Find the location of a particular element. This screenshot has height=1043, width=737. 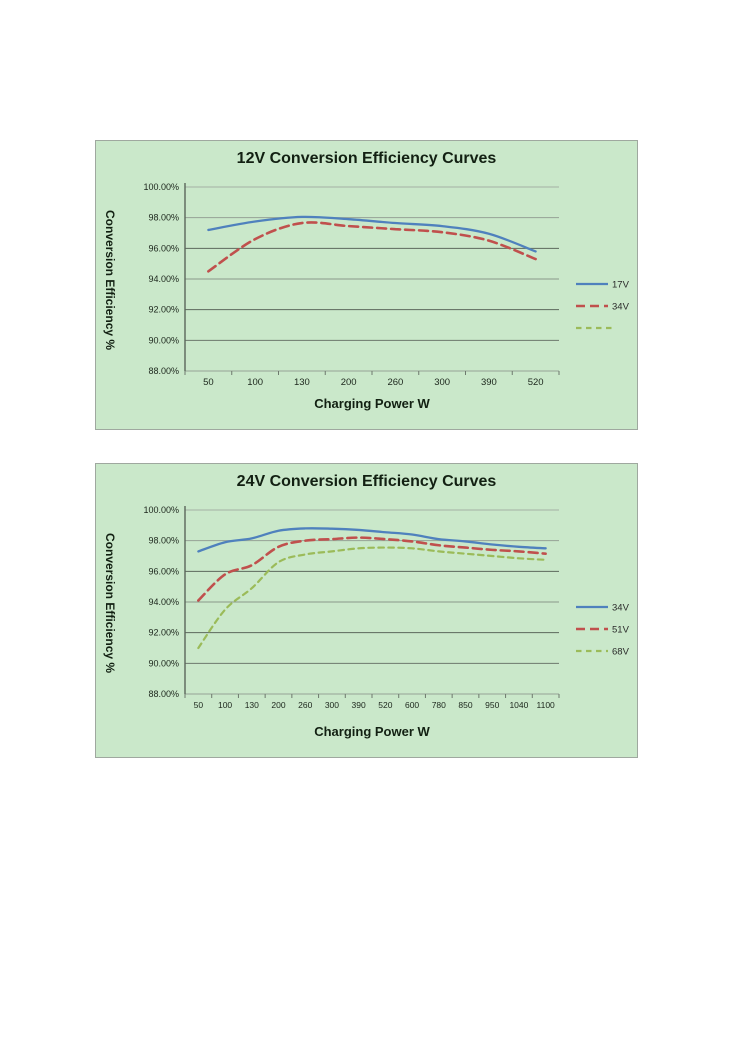

series-line-51V is located at coordinates (372, 569).